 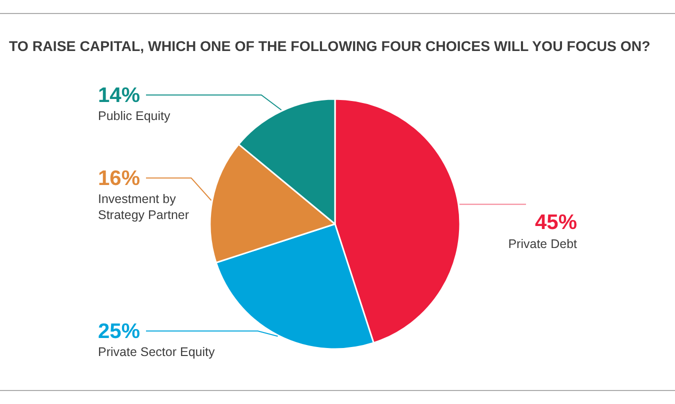 What do you see at coordinates (556, 222) in the screenshot?
I see `data-label: 45%` at bounding box center [556, 222].